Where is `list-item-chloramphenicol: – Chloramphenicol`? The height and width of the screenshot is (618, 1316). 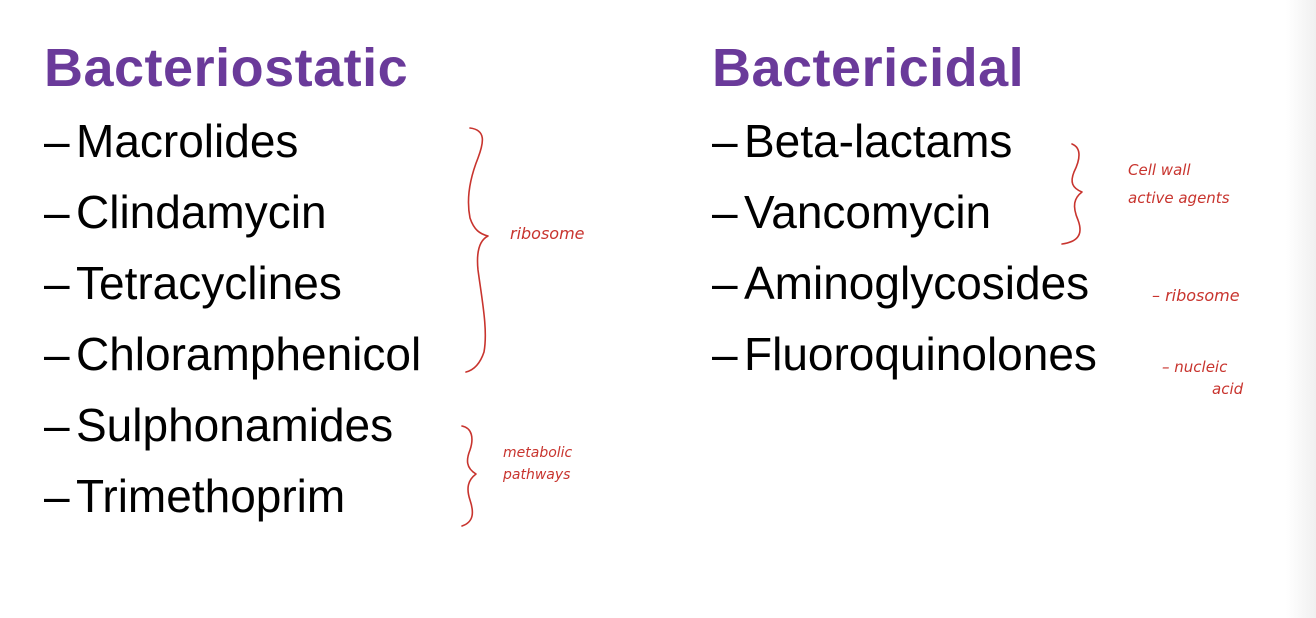 list-item-chloramphenicol: – Chloramphenicol is located at coordinates (232, 354).